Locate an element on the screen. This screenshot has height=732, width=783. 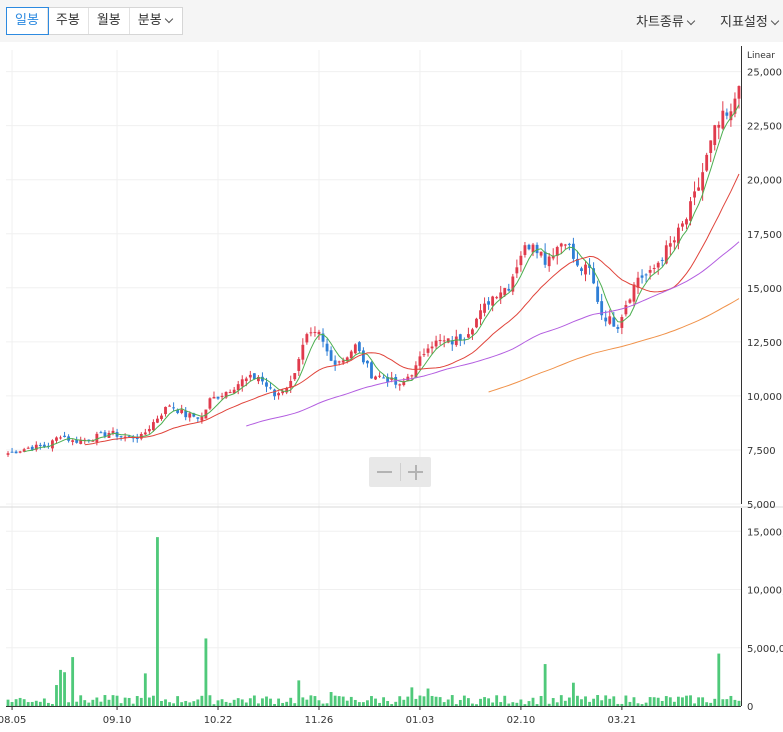
x-tick-label: 02.10 is located at coordinates (521, 720).